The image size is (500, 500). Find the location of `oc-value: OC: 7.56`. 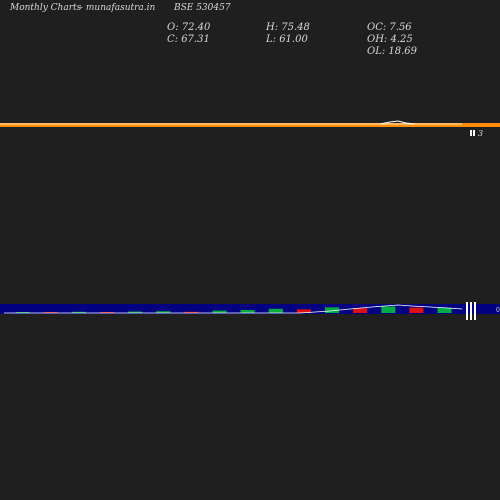

oc-value: OC: 7.56 is located at coordinates (389, 27).